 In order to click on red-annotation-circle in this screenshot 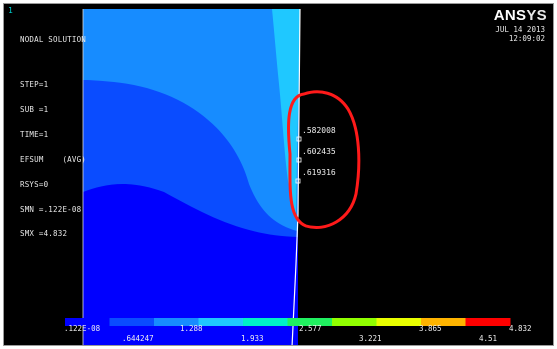, I will do `click(324, 159)`.